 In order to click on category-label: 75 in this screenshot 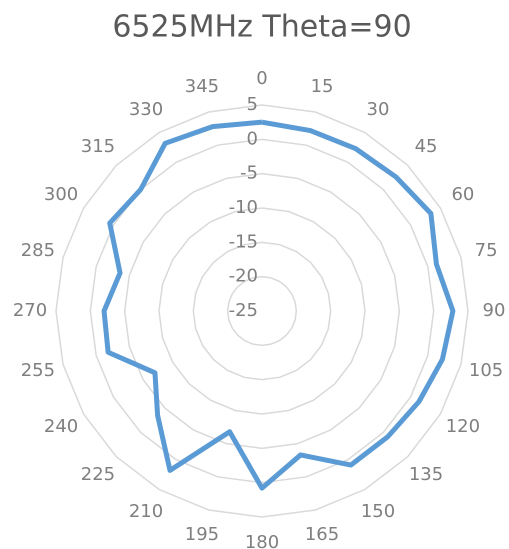, I will do `click(486, 250)`.